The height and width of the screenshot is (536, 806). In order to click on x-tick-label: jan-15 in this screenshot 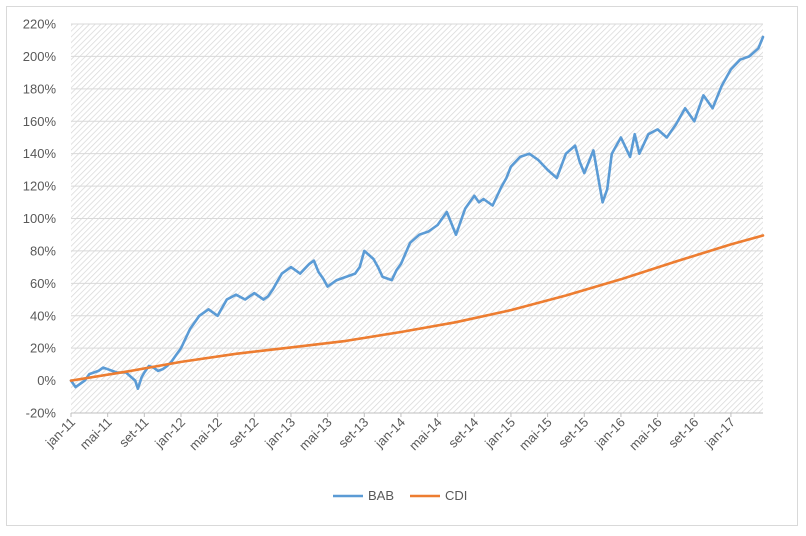, I will do `click(499, 433)`.